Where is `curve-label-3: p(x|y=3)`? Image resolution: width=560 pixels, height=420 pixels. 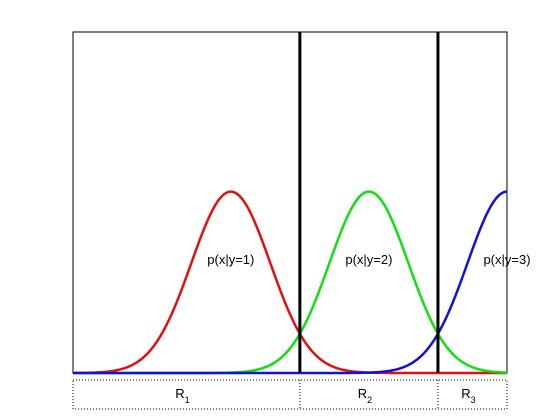 curve-label-3: p(x|y=3) is located at coordinates (506, 259).